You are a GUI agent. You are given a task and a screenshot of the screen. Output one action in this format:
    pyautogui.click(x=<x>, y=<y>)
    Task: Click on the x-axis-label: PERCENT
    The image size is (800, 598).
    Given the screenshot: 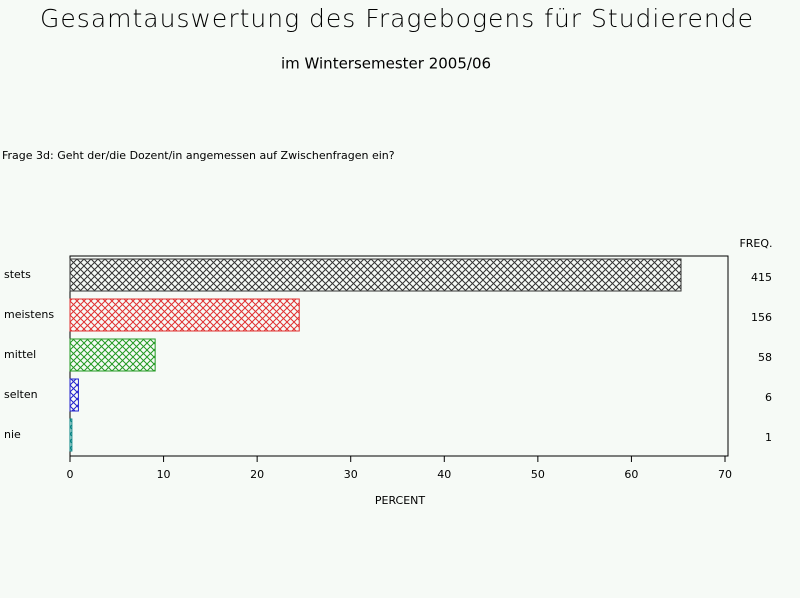 What is the action you would take?
    pyautogui.click(x=400, y=500)
    